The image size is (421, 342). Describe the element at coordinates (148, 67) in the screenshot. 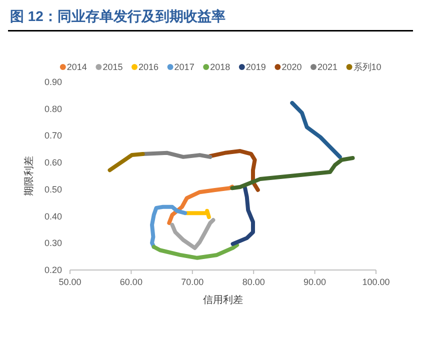

I see `legend-label: 2016` at that location.